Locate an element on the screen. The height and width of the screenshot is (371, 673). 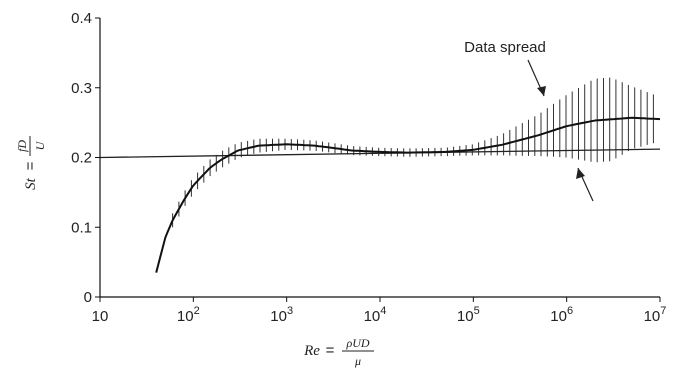
y-axis-label: St = fD U is located at coordinates (31, 163).